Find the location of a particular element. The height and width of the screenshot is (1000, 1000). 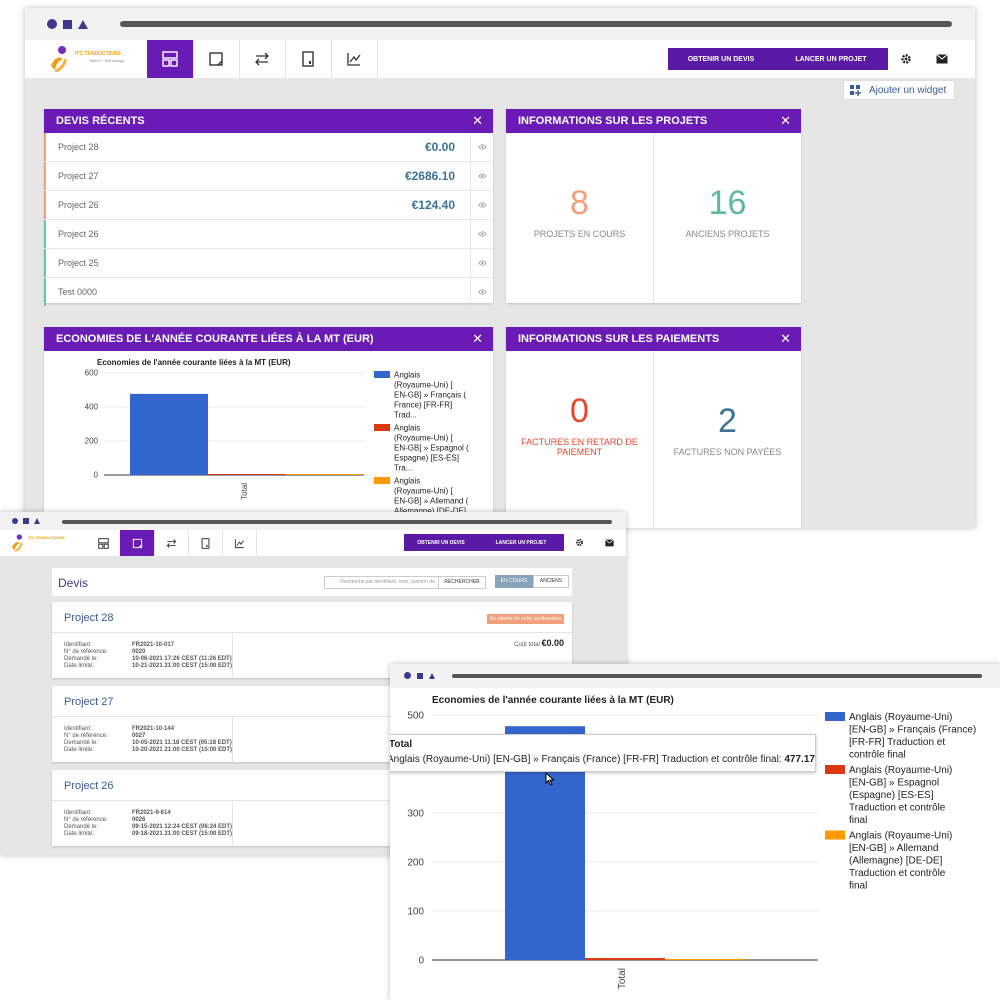

legend-label-line: Allemagne) [DE-DE] is located at coordinates (430, 510).